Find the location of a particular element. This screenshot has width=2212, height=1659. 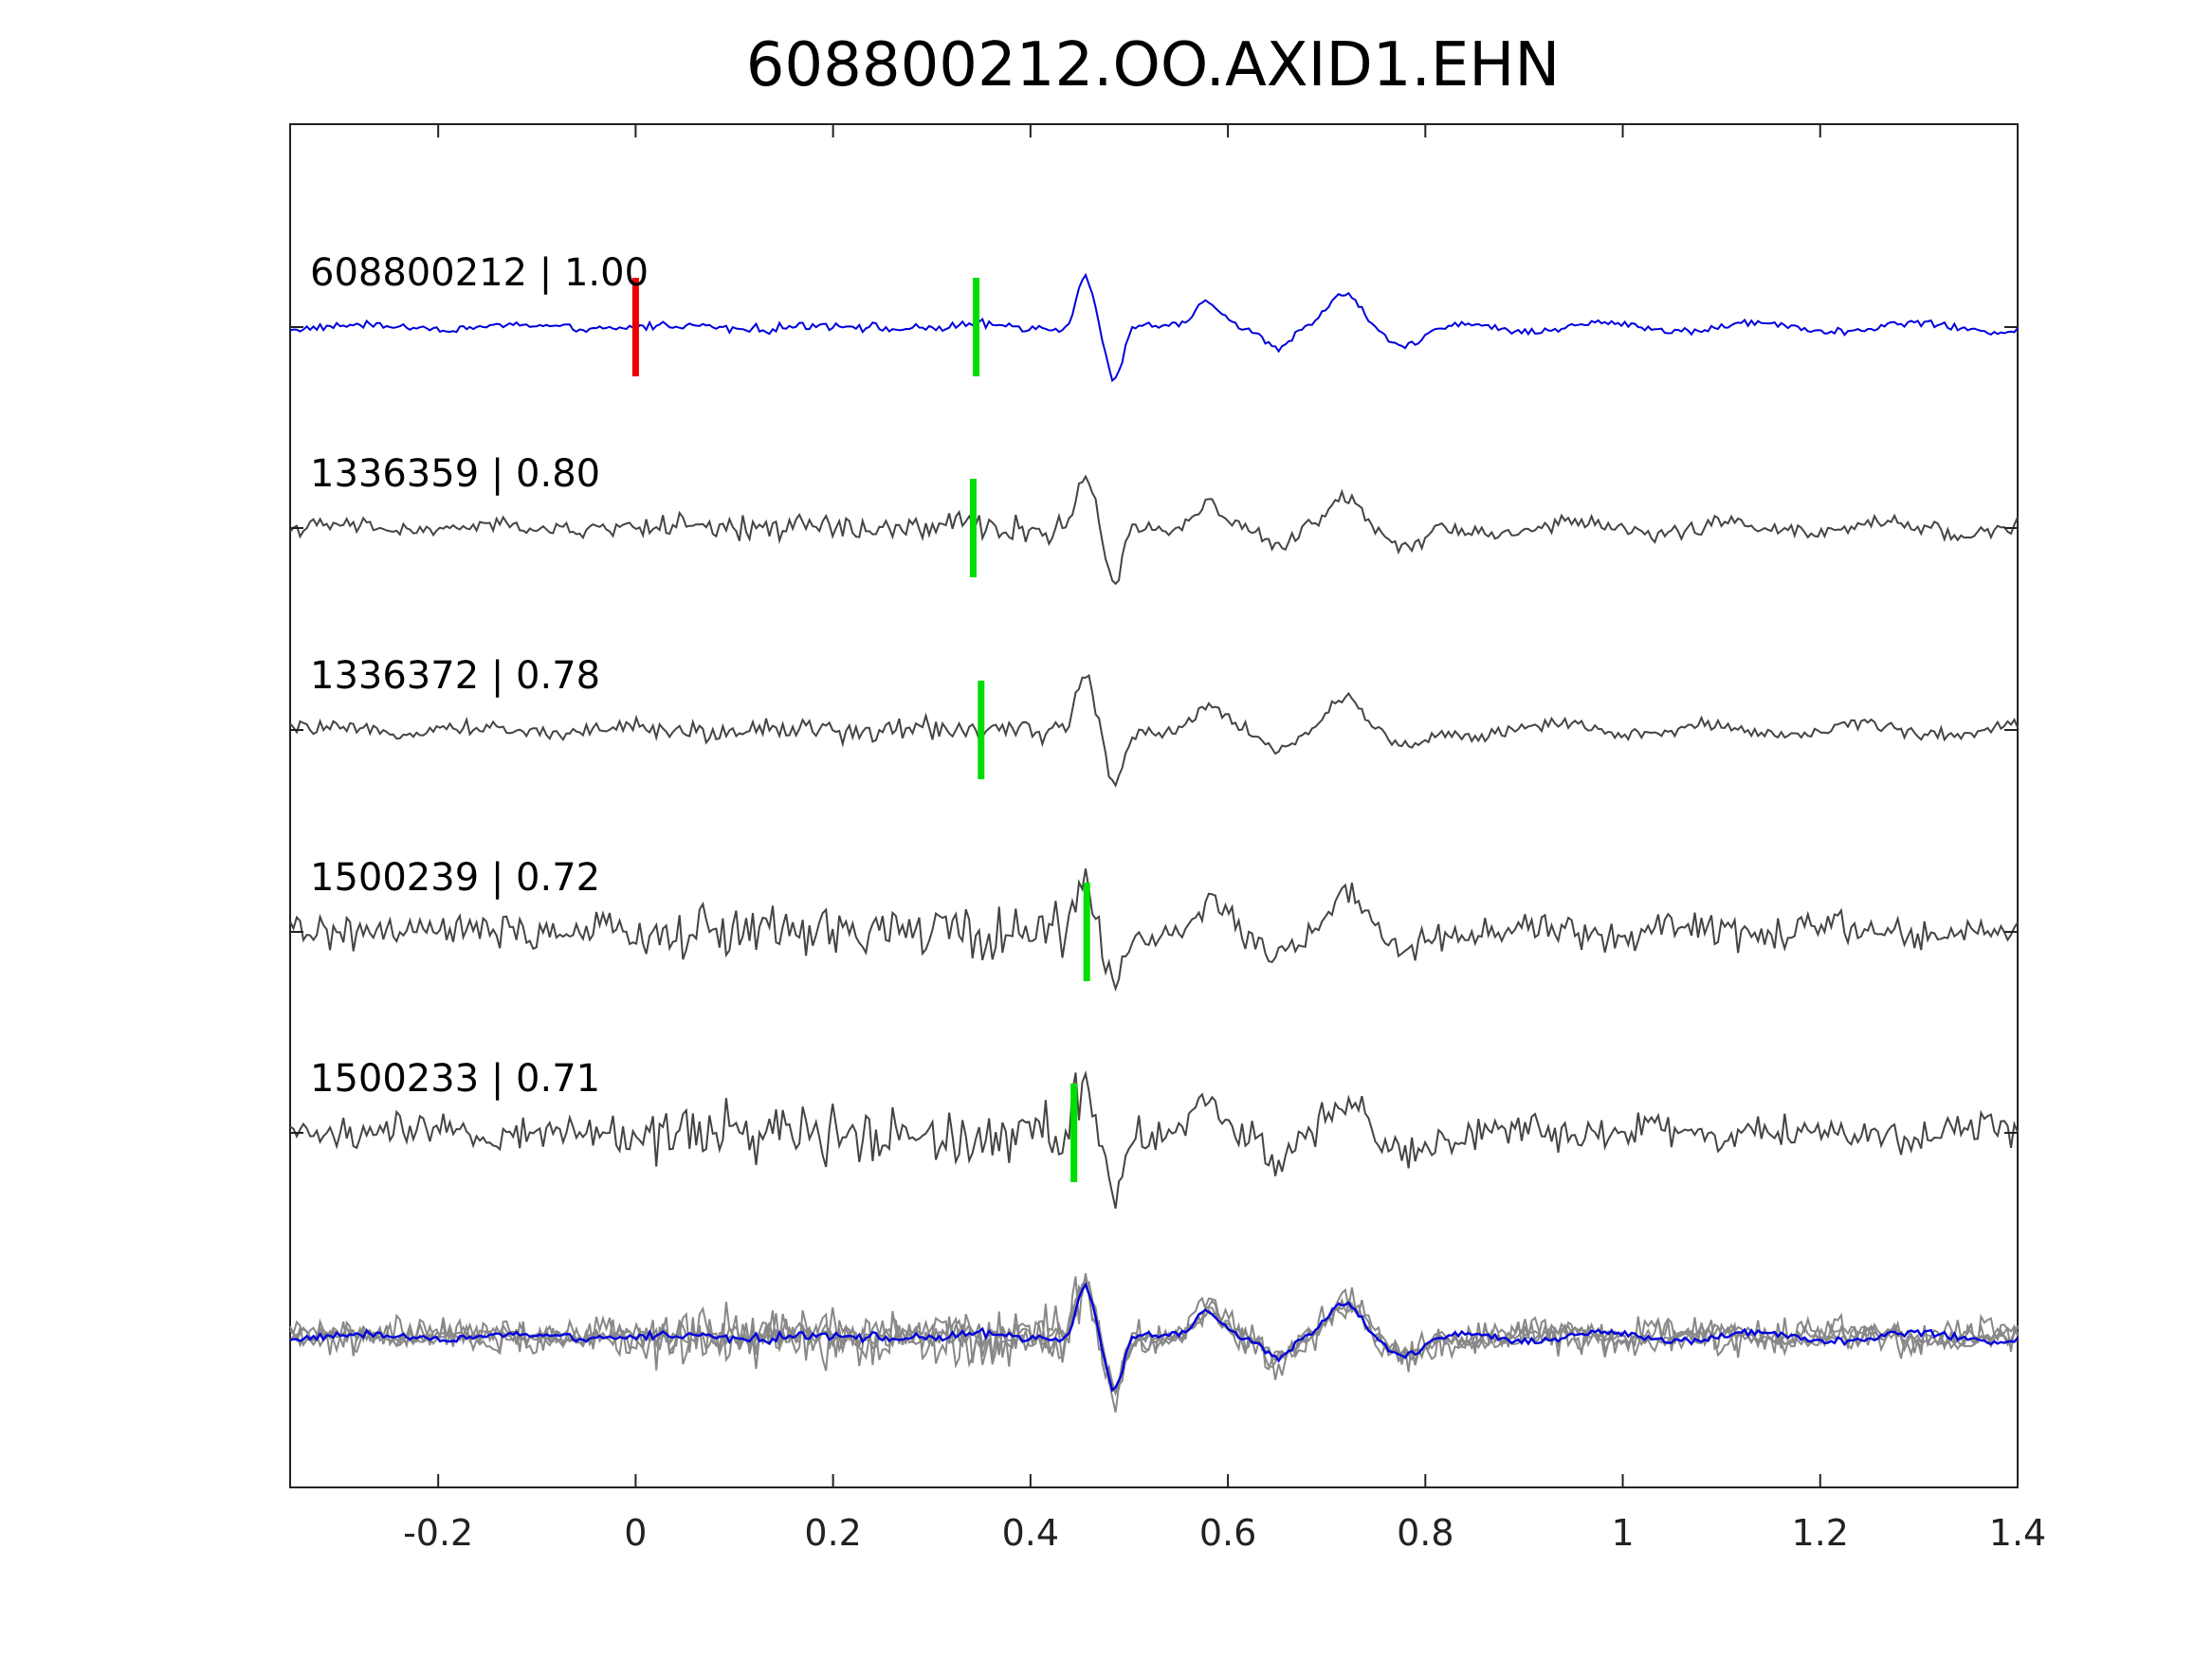

x-tick-label: 0.8 is located at coordinates (1425, 1533).